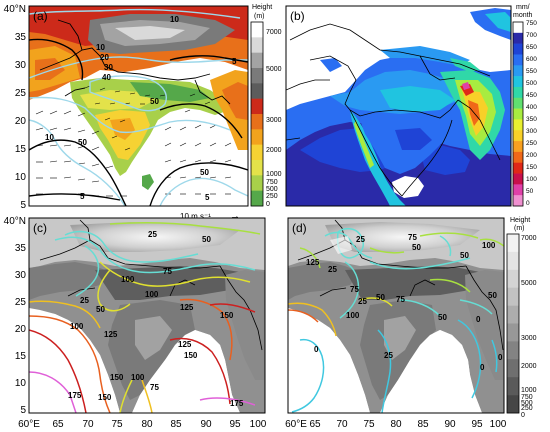  I want to click on contour-label: 0, so click(316, 349).